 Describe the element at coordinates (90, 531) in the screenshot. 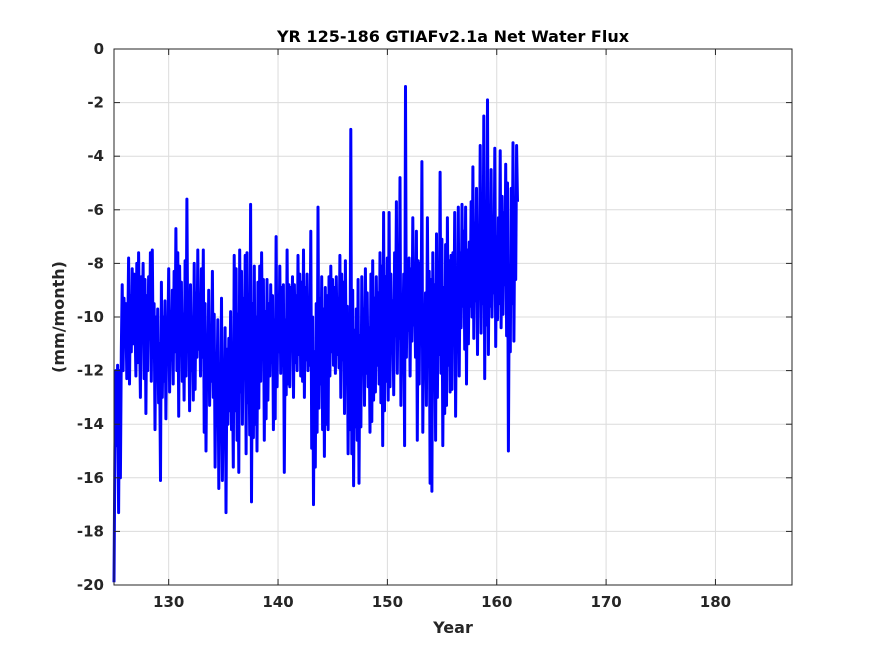

I see `y-tick-label: -18` at that location.